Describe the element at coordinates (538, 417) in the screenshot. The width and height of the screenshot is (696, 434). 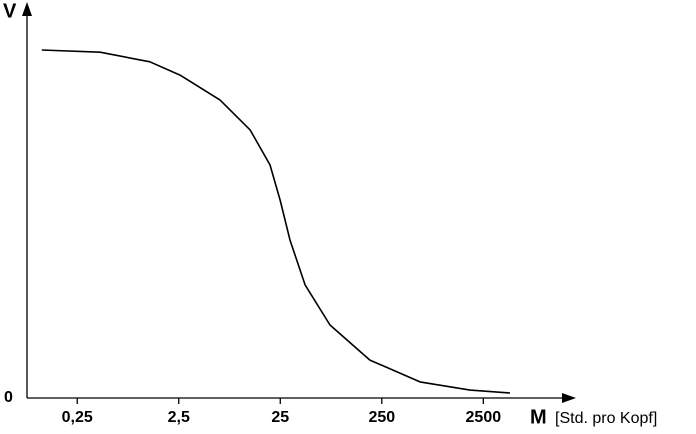
I see `x-axis-label: M` at that location.